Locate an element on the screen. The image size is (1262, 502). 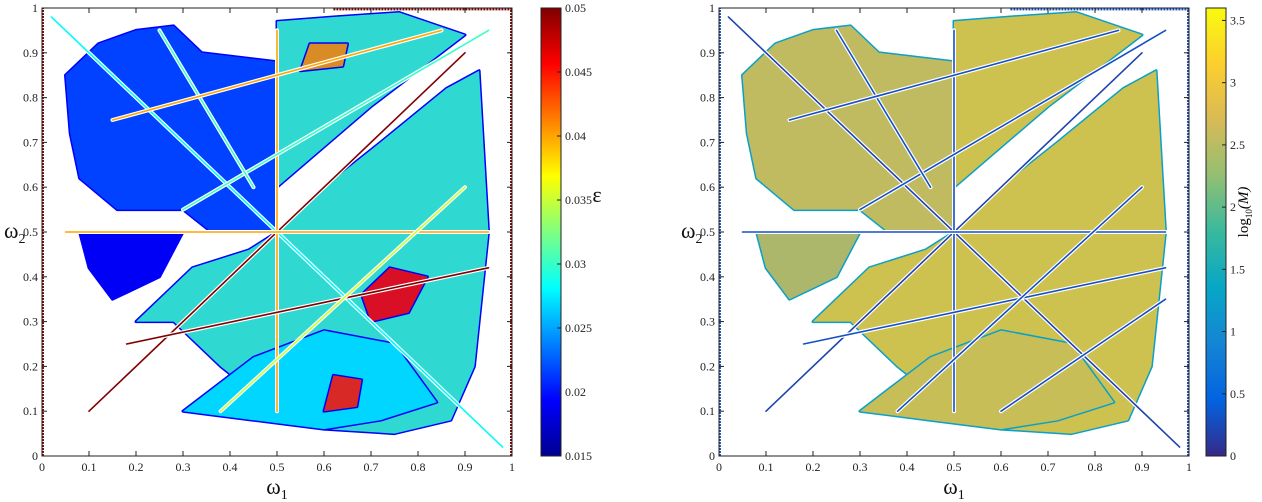
colorbar-tick-label: 0.5 is located at coordinates (1237, 394).